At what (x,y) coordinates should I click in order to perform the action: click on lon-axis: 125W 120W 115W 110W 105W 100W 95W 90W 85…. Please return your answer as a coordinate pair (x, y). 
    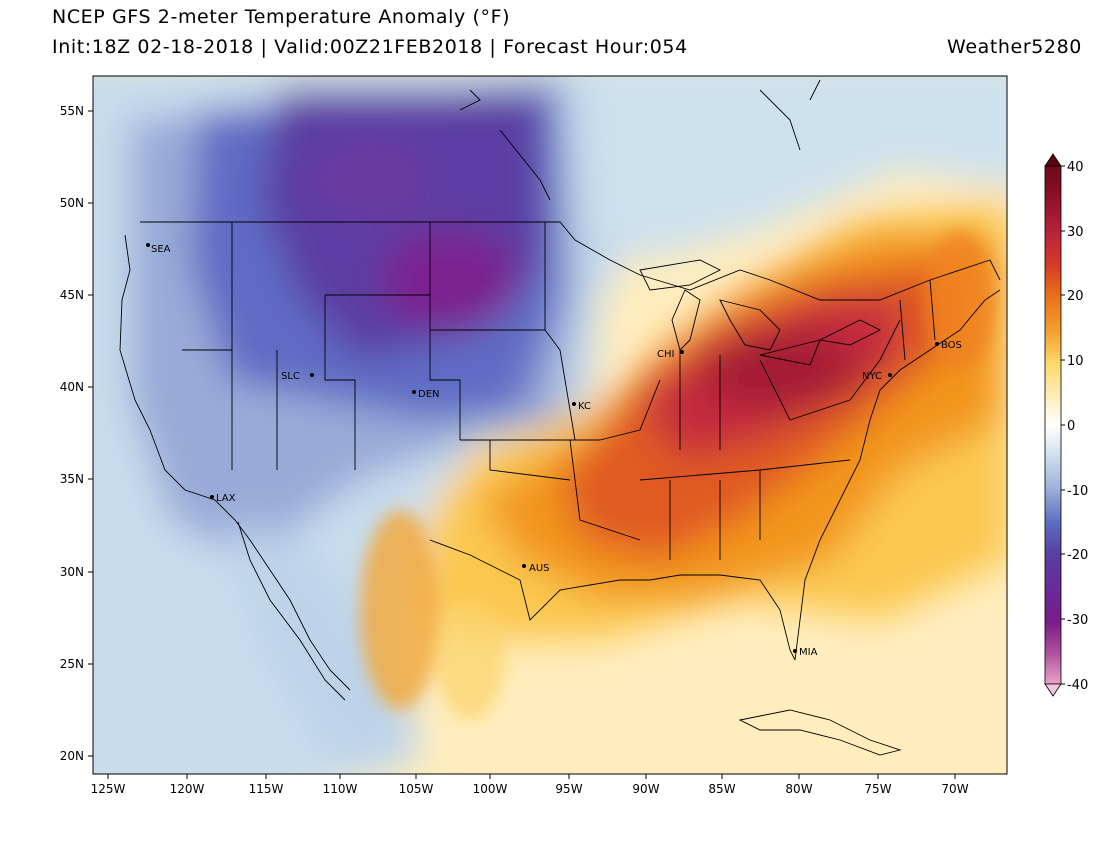
    Looking at the image, I should click on (530, 785).